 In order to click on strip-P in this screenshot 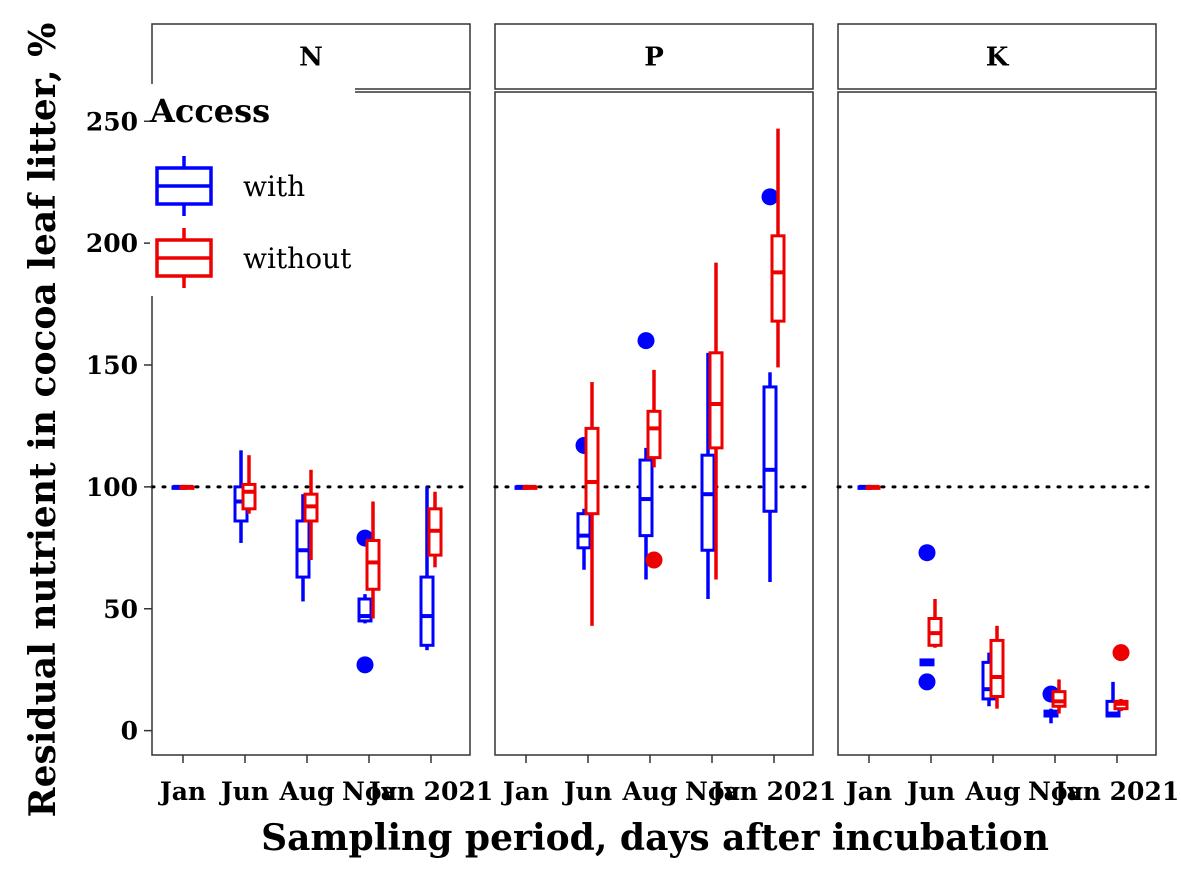, I will do `click(654, 56)`.